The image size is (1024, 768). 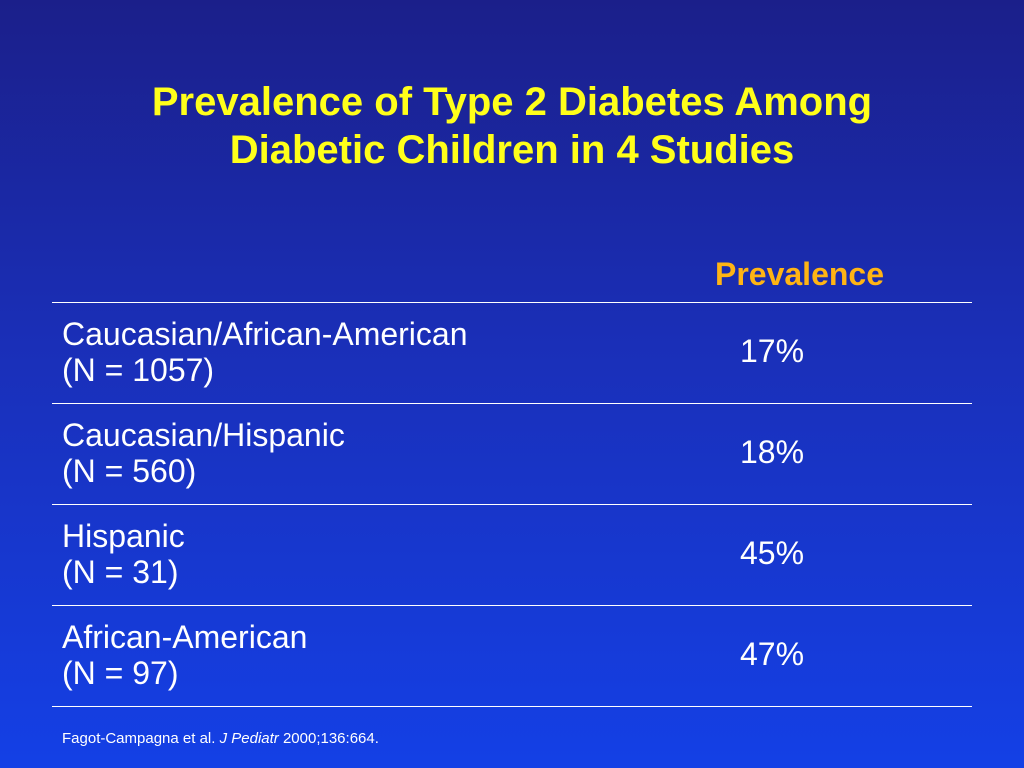 I want to click on sample-size: (N = 97), so click(x=120, y=673).